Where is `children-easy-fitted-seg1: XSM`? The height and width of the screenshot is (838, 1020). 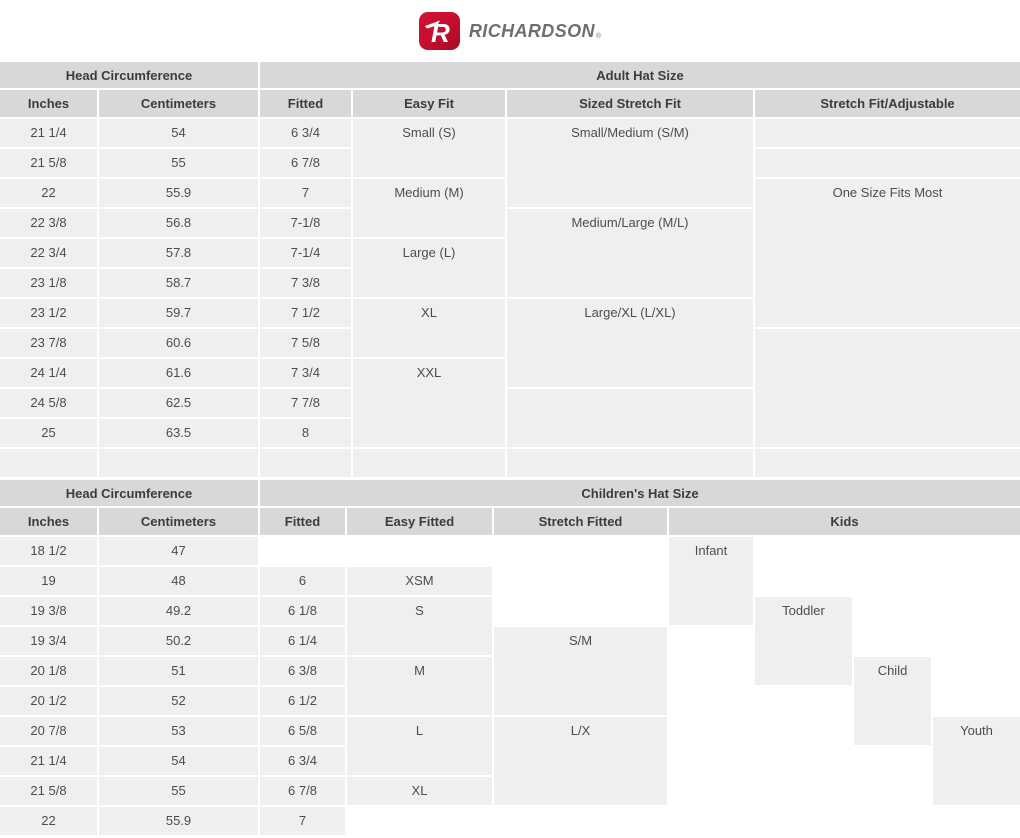
children-easy-fitted-seg1: XSM is located at coordinates (419, 581).